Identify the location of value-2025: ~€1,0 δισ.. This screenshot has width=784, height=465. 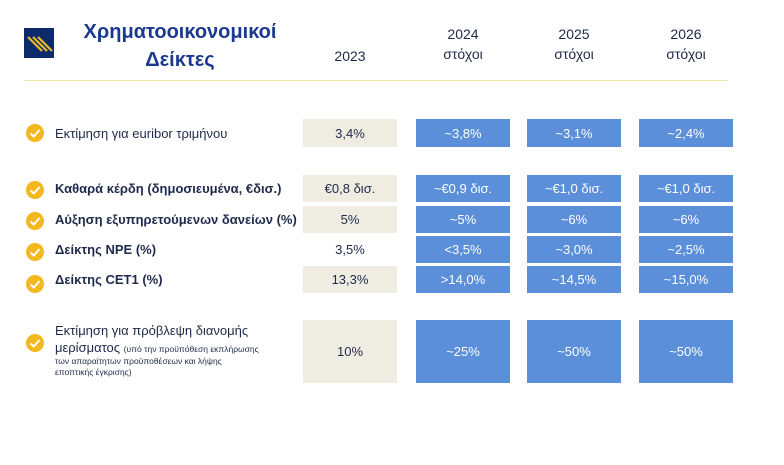
(574, 188).